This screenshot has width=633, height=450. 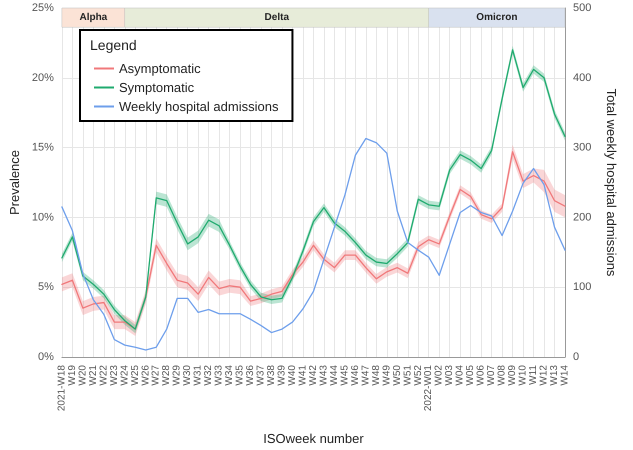 I want to click on x-tick-label: W40, so click(x=292, y=375).